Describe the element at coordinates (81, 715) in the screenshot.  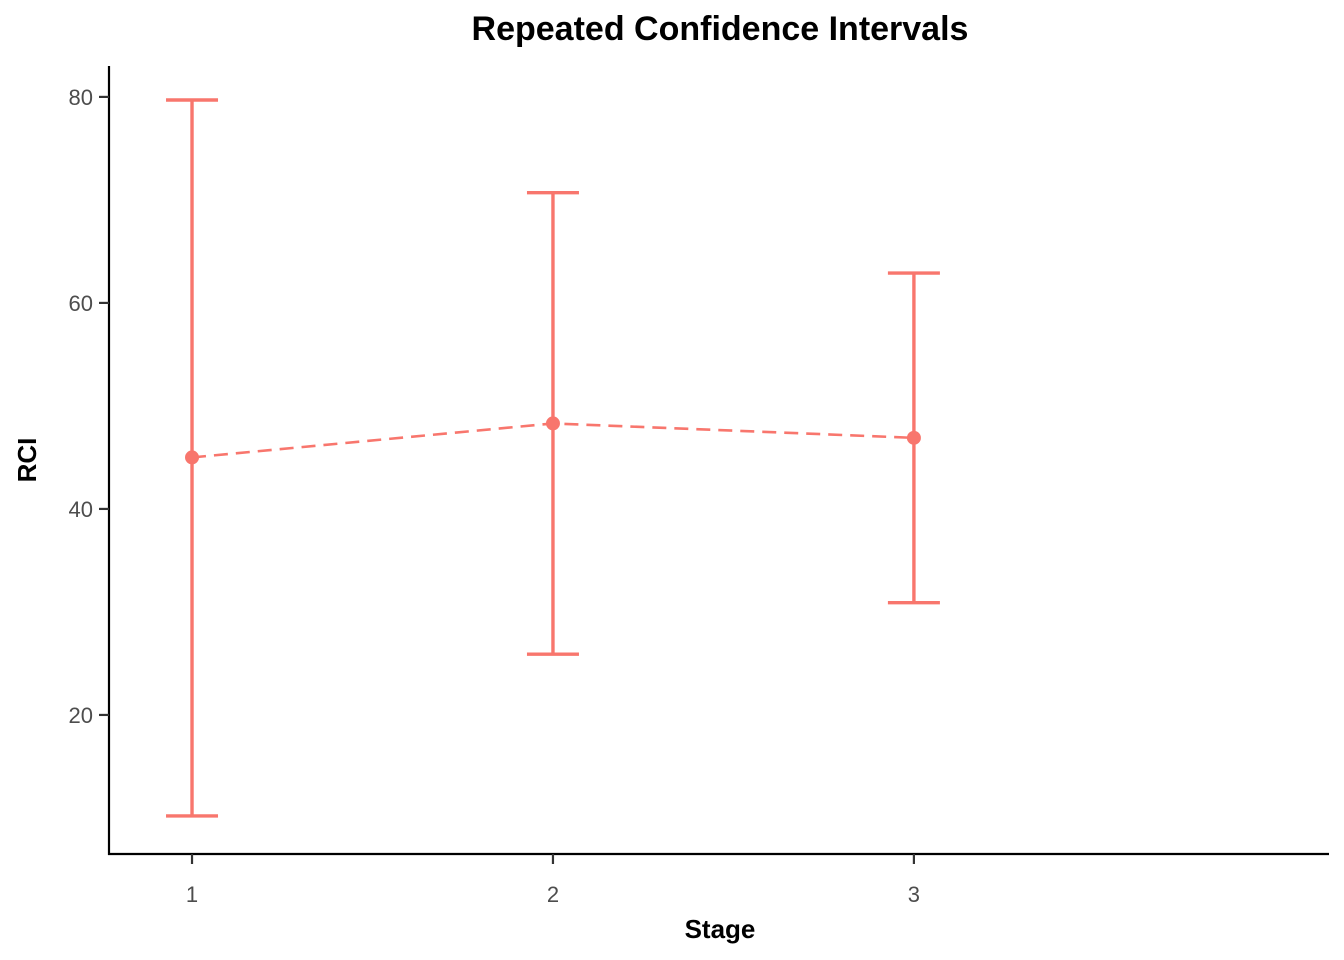
I see `y-tick-label: 20` at that location.